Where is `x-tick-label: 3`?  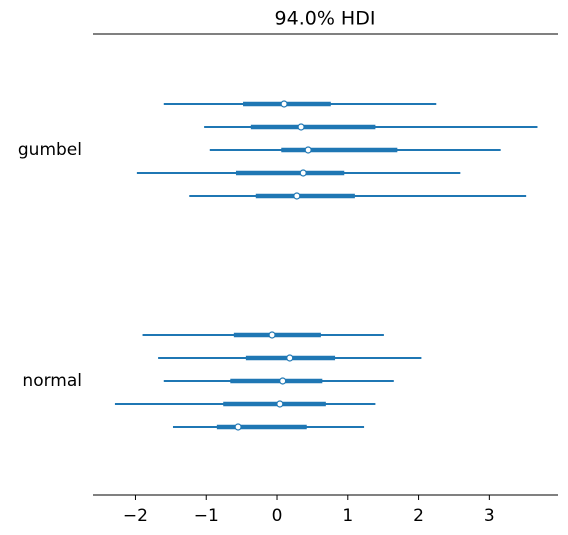
x-tick-label: 3 is located at coordinates (489, 516).